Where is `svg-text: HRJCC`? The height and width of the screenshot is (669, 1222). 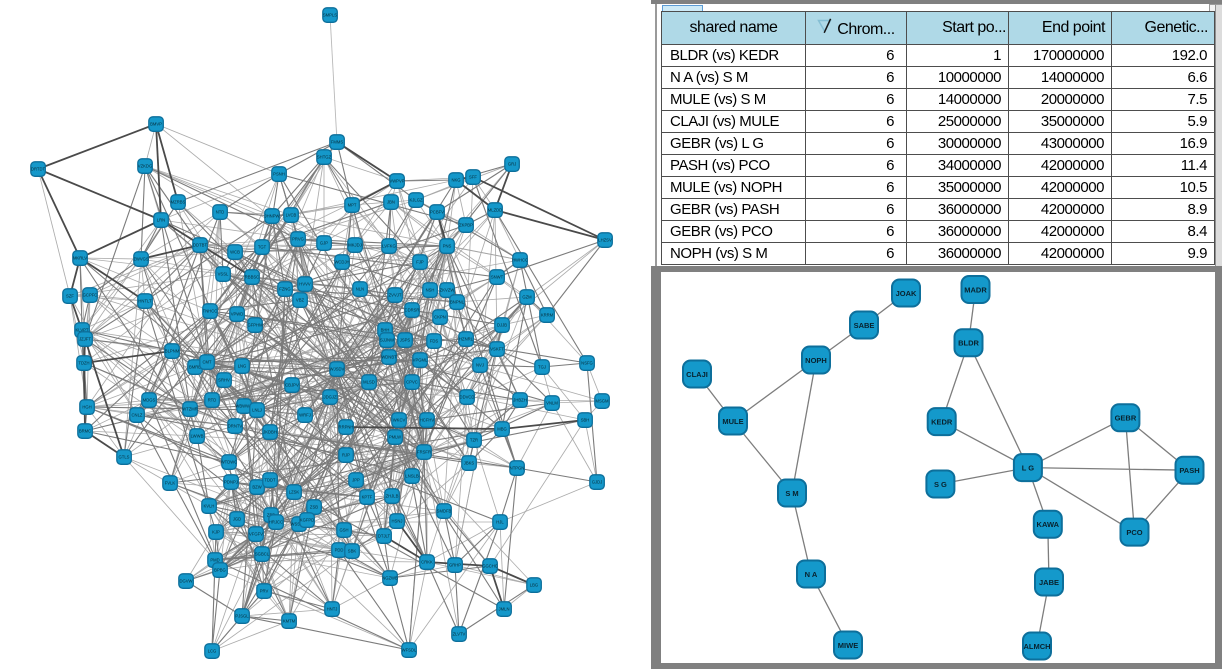
svg-text: HRJCC is located at coordinates (276, 521).